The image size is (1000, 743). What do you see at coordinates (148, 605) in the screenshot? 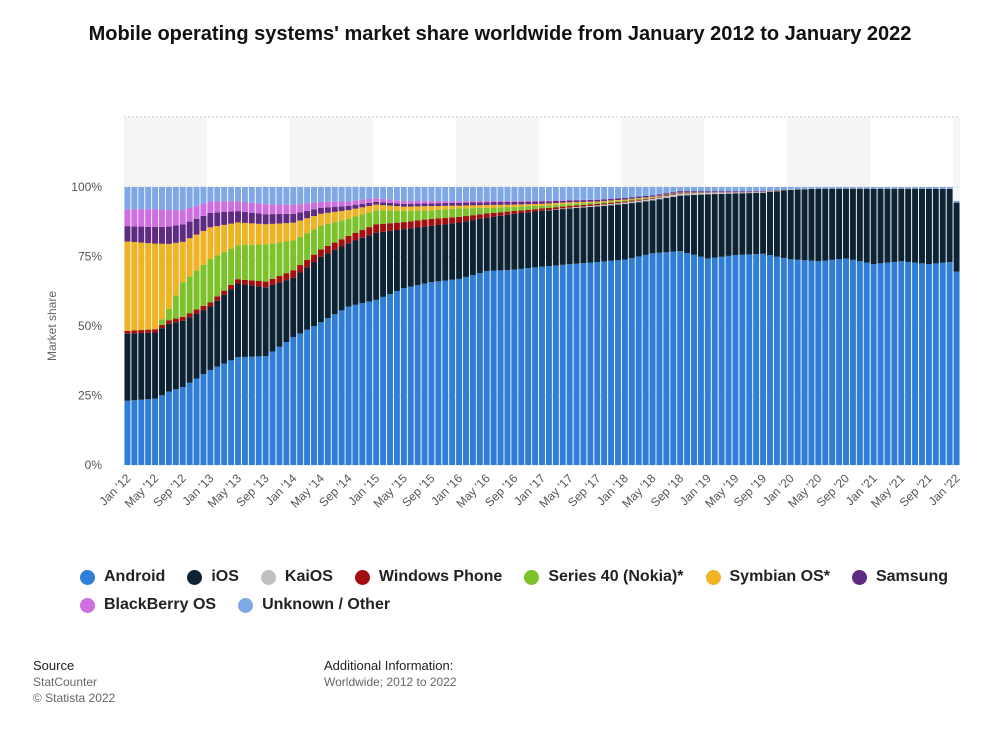
I see `legend-item: BlackBerry OS` at bounding box center [148, 605].